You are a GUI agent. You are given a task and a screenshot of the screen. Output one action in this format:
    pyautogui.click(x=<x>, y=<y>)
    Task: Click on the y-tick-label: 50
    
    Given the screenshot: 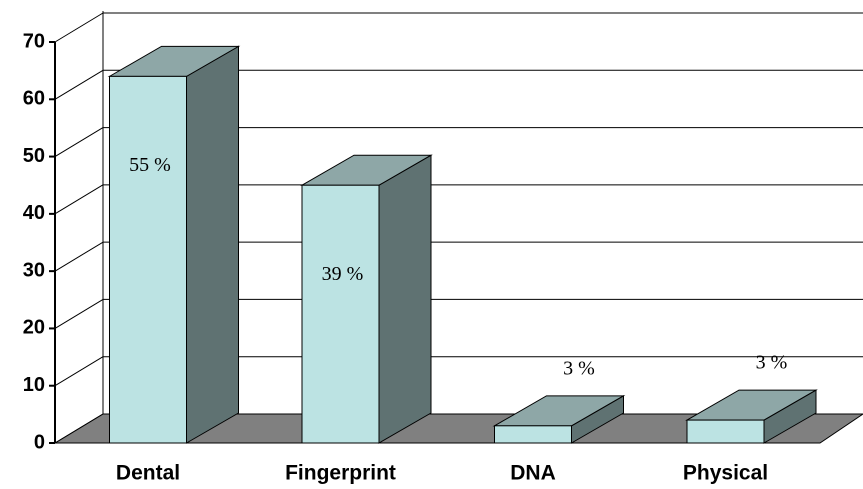 What is the action you would take?
    pyautogui.click(x=34, y=156)
    